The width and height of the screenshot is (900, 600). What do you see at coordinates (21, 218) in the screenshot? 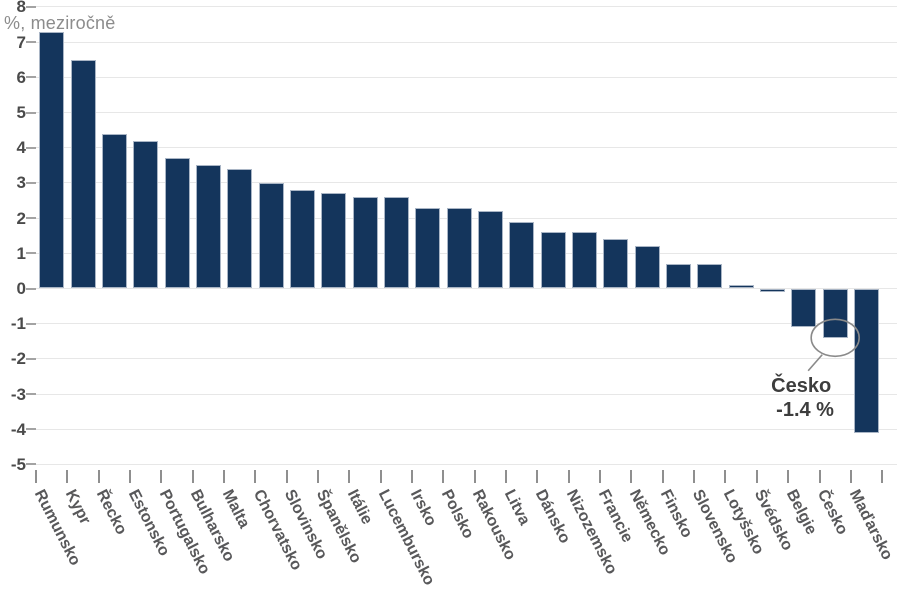
I see `y-axis-label: 2` at bounding box center [21, 218].